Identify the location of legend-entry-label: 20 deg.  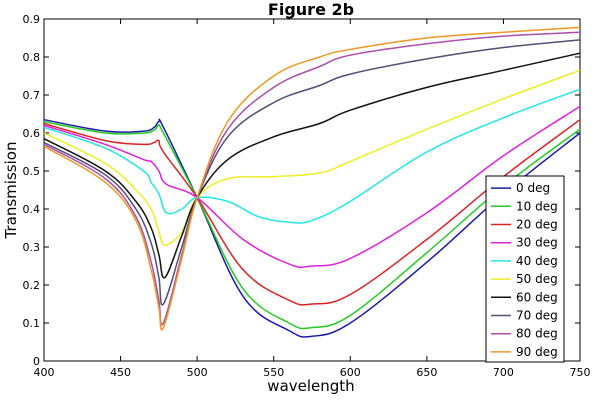
(537, 225).